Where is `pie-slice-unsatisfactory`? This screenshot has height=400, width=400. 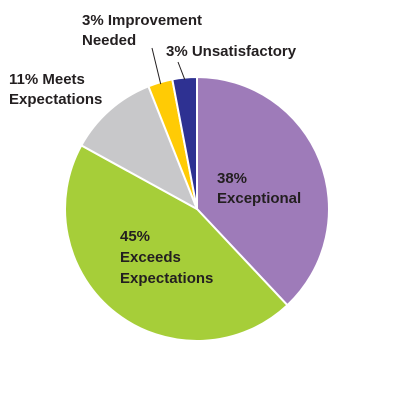
pie-slice-unsatisfactory is located at coordinates (184, 143).